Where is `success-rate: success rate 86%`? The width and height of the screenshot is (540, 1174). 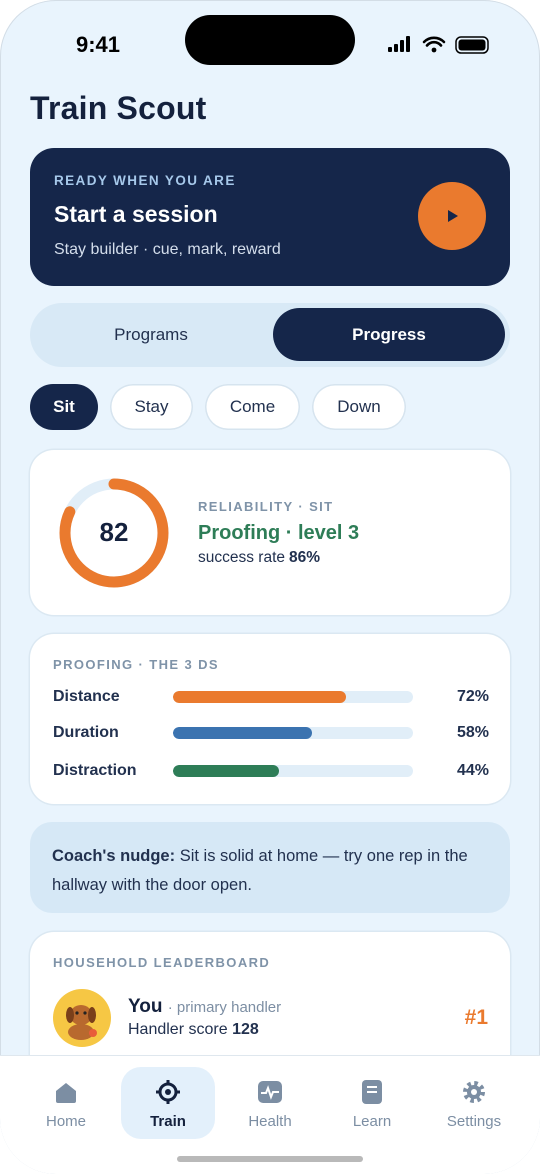 success-rate: success rate 86% is located at coordinates (259, 558).